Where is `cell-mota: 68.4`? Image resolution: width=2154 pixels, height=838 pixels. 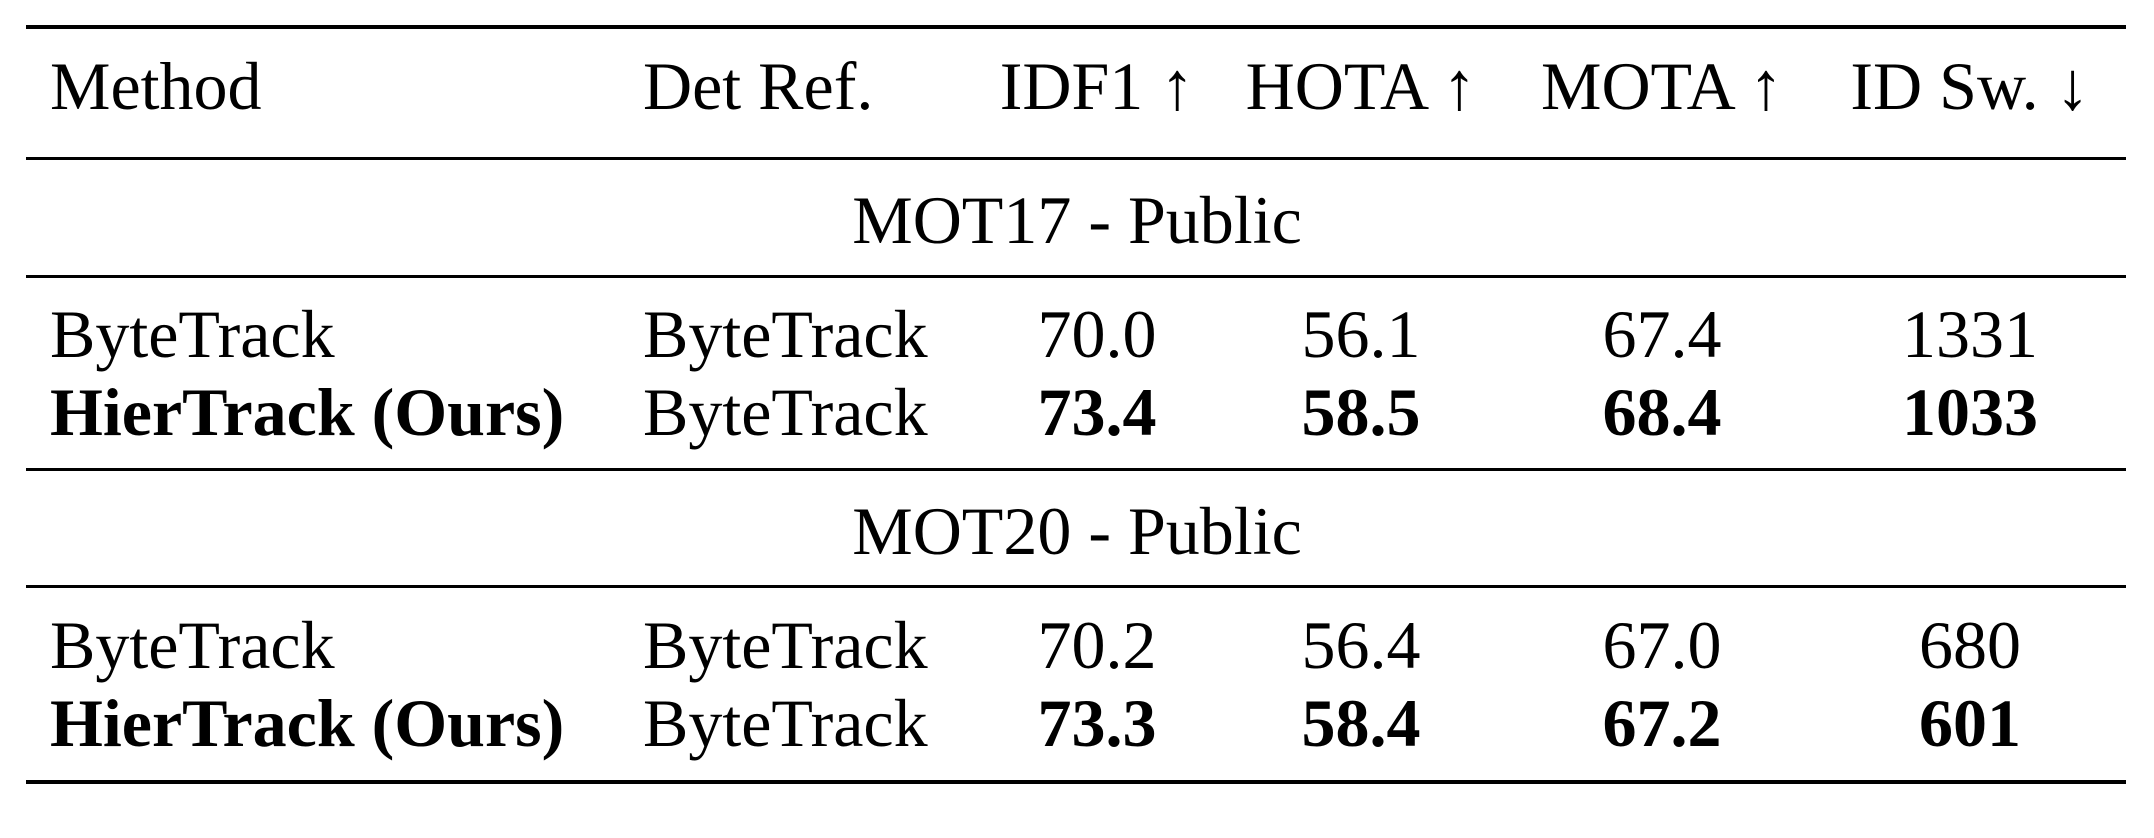 cell-mota: 68.4 is located at coordinates (1662, 412).